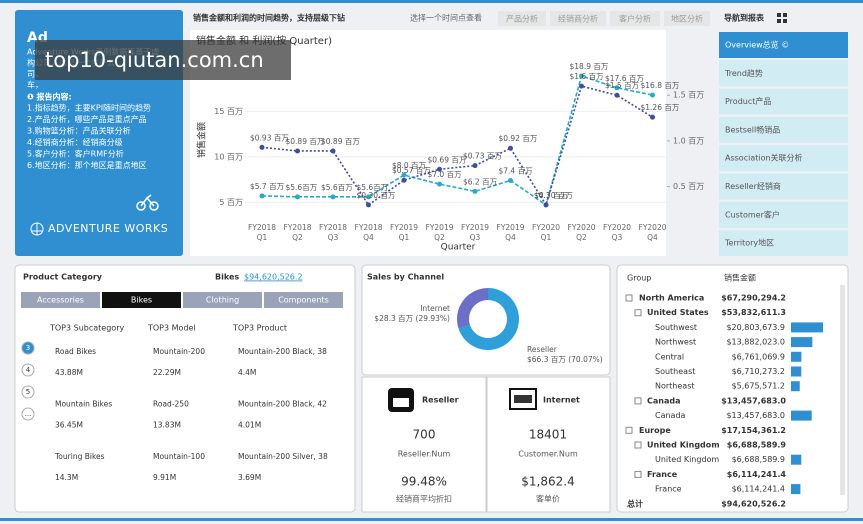  What do you see at coordinates (565, 359) in the screenshot?
I see `slice-label: $66.3 百万 (70.07%)` at bounding box center [565, 359].